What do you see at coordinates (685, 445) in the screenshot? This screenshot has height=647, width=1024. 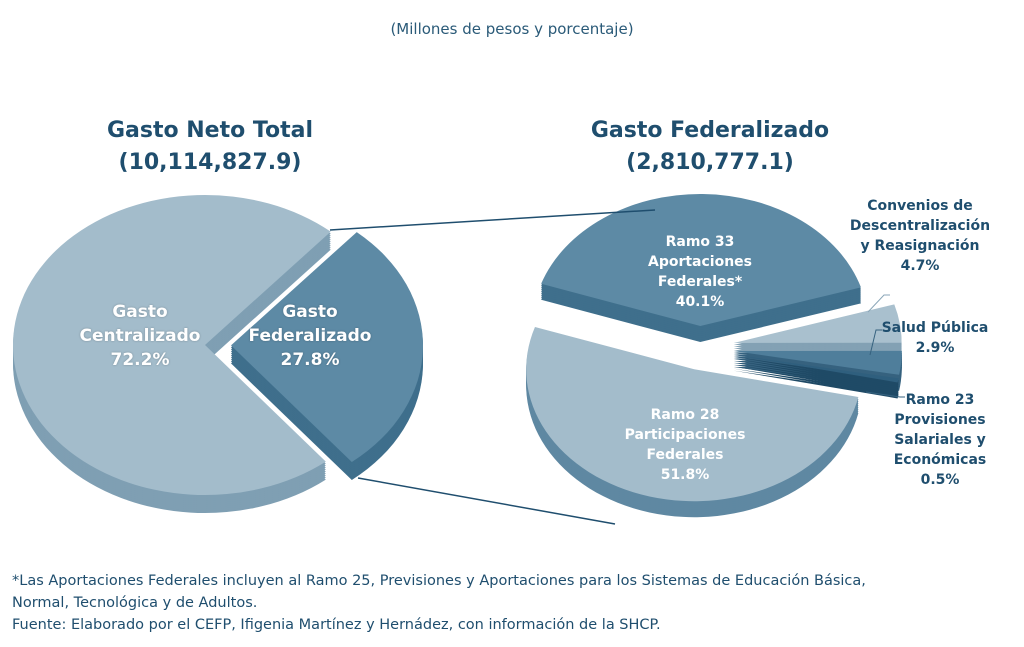 I see `label-ramo28: Ramo 28 Participaciones Federales 51.8%` at bounding box center [685, 445].